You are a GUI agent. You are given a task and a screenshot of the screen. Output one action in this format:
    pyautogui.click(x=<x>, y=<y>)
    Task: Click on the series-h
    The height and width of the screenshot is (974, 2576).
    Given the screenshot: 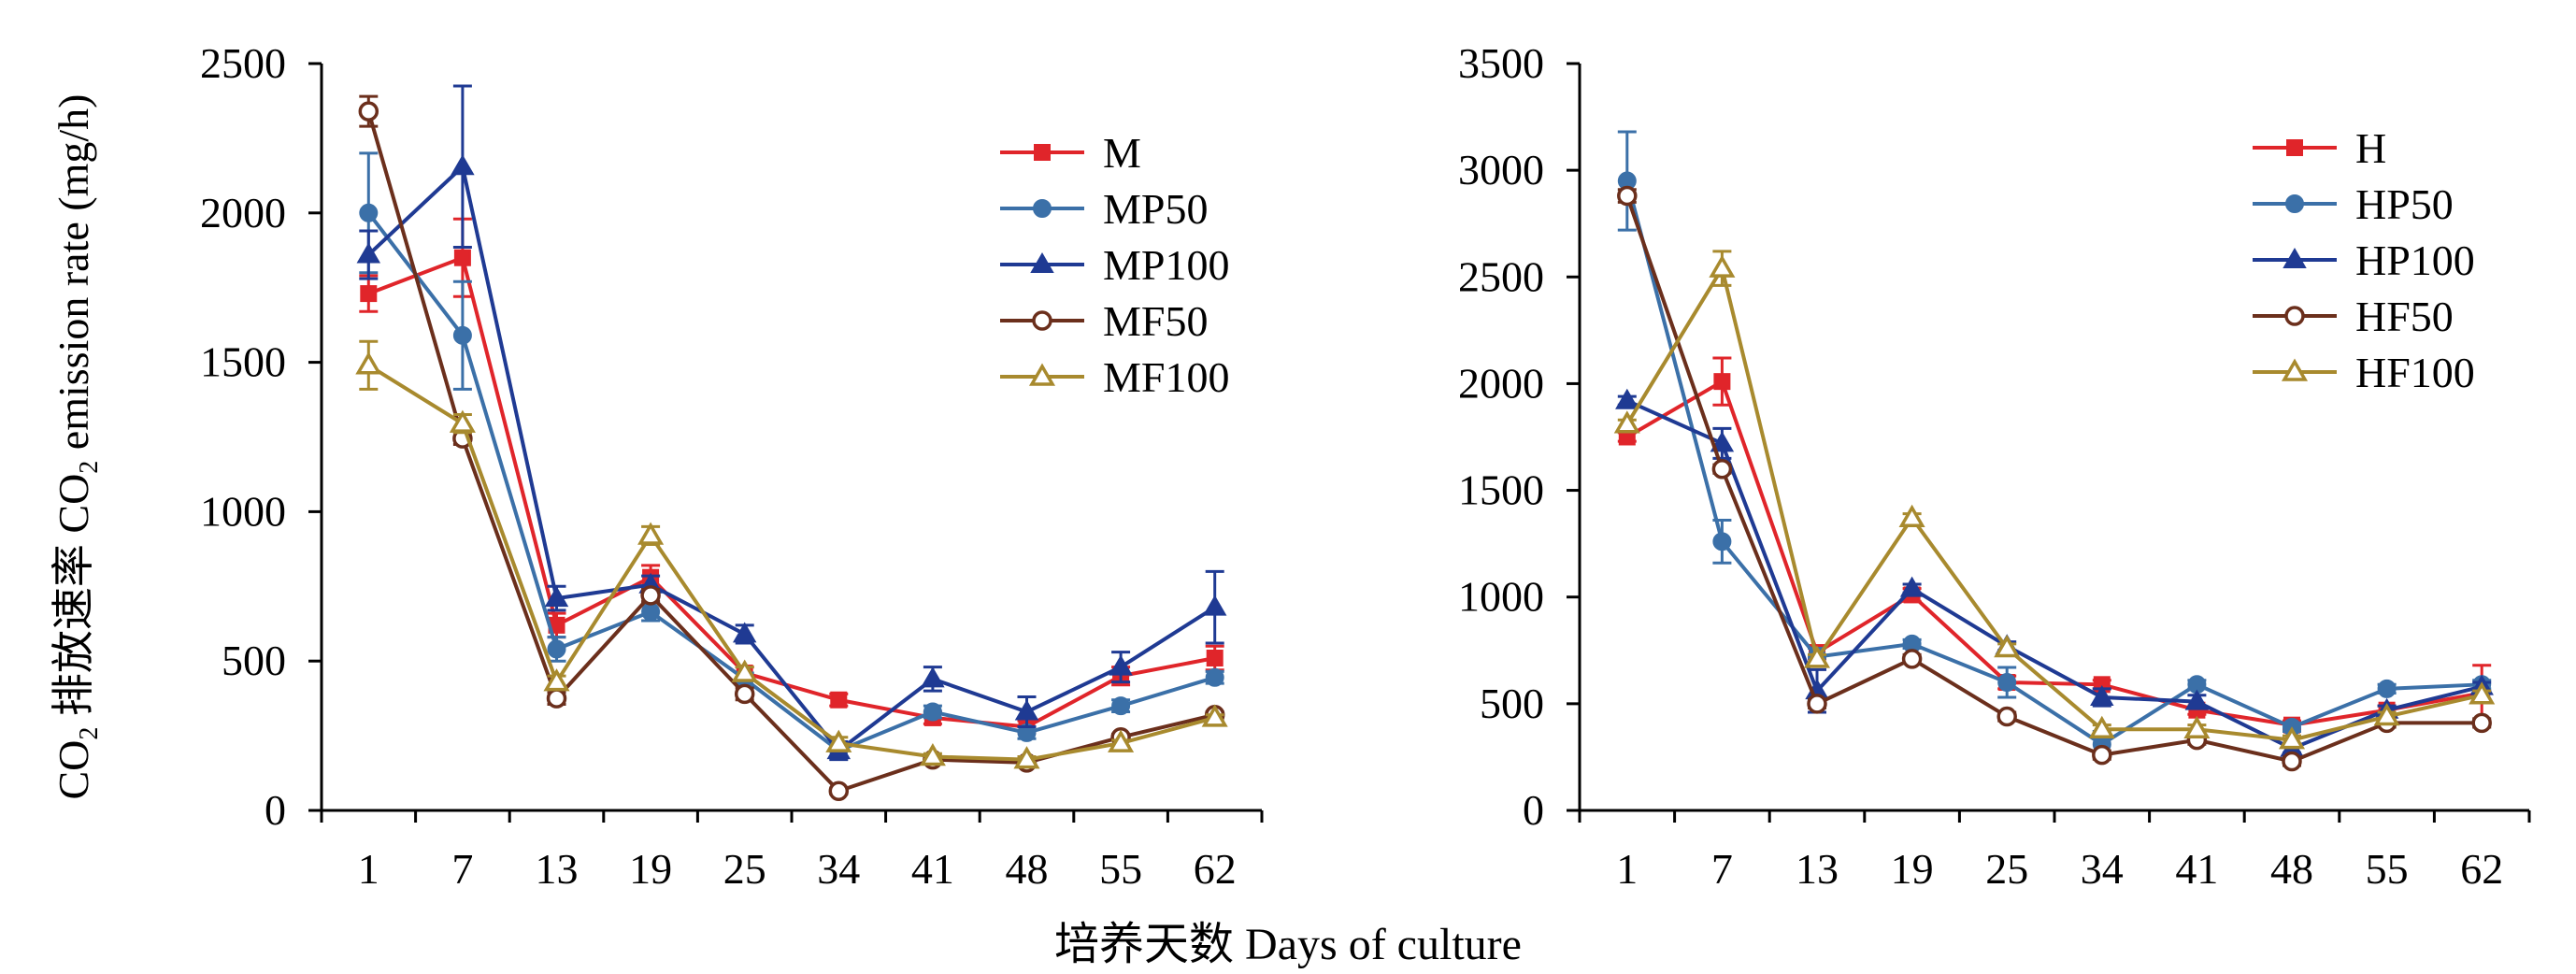 What is the action you would take?
    pyautogui.click(x=2054, y=545)
    